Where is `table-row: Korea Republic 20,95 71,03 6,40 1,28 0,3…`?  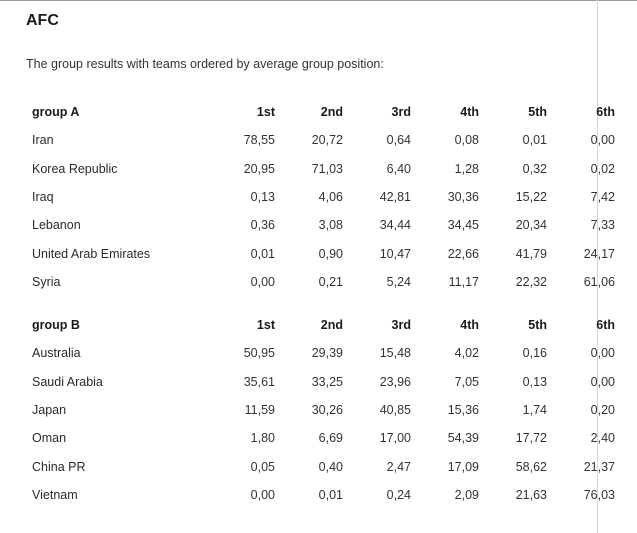 table-row: Korea Republic 20,95 71,03 6,40 1,28 0,3… is located at coordinates (320, 169).